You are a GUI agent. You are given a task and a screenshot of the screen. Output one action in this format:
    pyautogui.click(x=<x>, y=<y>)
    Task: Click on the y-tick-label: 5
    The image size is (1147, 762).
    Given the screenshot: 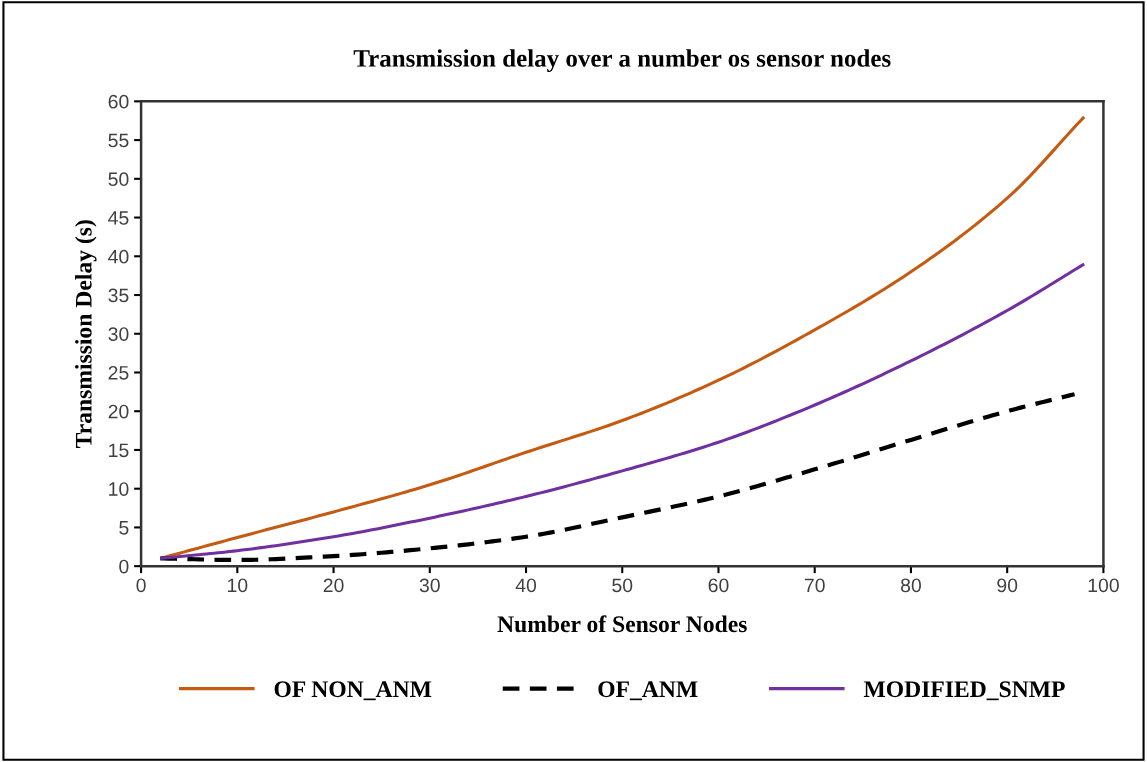 What is the action you would take?
    pyautogui.click(x=124, y=528)
    